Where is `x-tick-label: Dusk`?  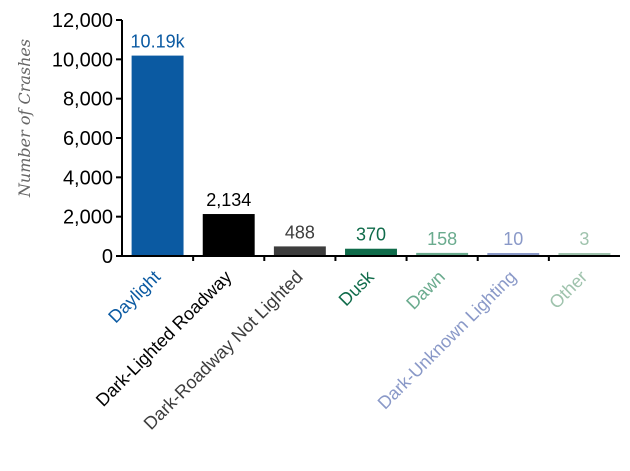
x-tick-label: Dusk is located at coordinates (357, 288).